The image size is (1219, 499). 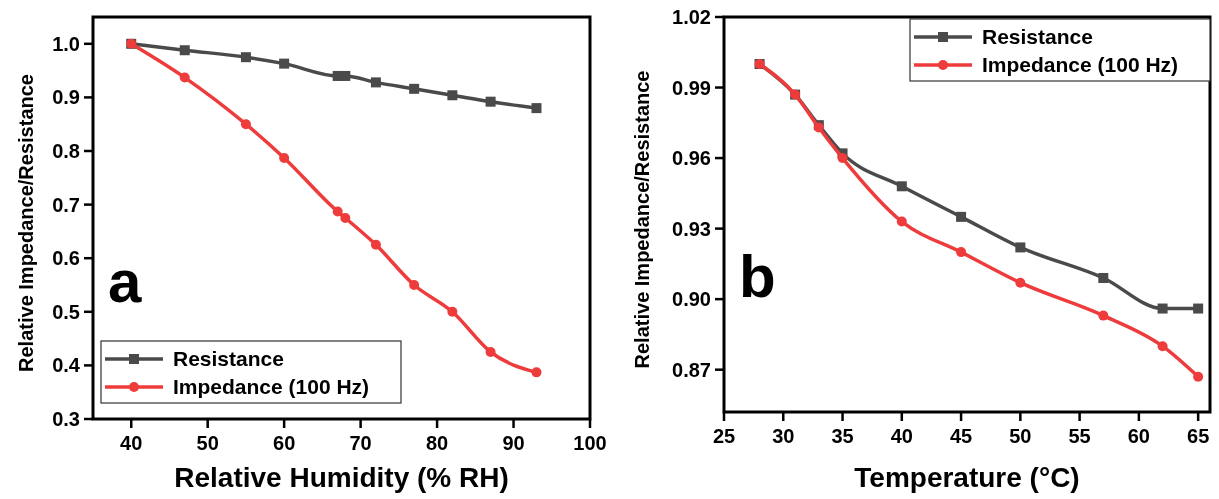 I want to click on x-tick-label: 65, so click(x=1198, y=436).